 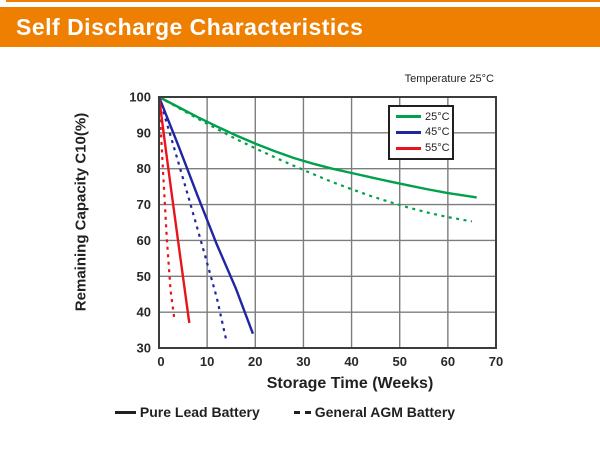 What do you see at coordinates (81, 212) in the screenshot?
I see `y-axis-title: Remaining Capacity C10(%)` at bounding box center [81, 212].